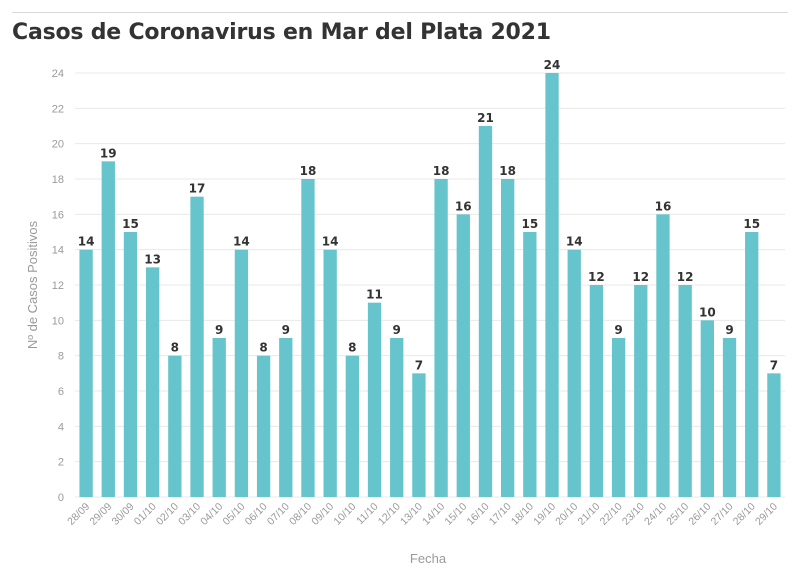 This screenshot has height=578, width=800. What do you see at coordinates (500, 514) in the screenshot?
I see `x-tick-label: 17/10` at bounding box center [500, 514].